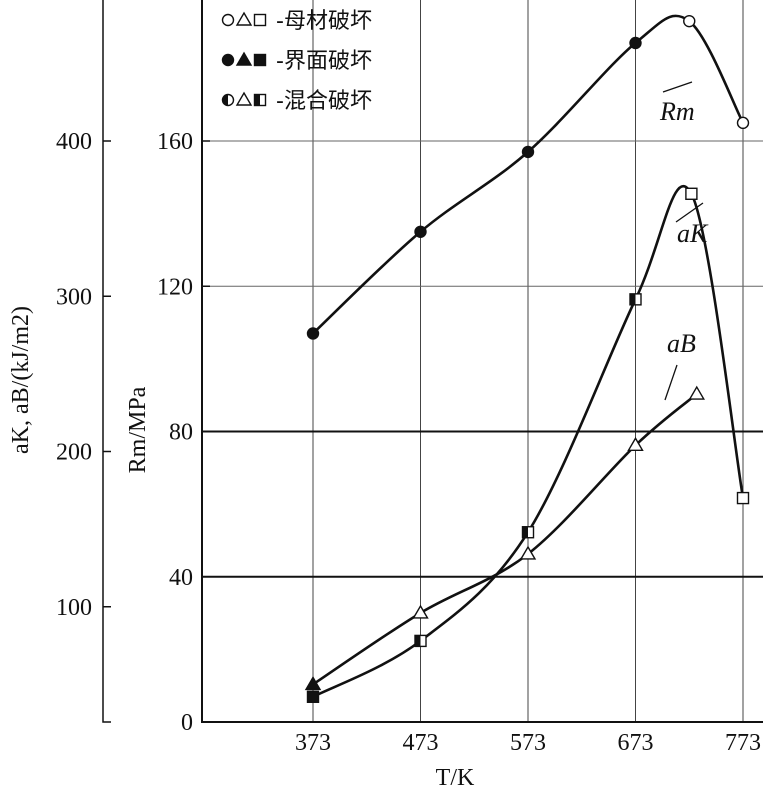 The width and height of the screenshot is (763, 790). Describe the element at coordinates (74, 608) in the screenshot. I see `left-tick-label: 100` at that location.